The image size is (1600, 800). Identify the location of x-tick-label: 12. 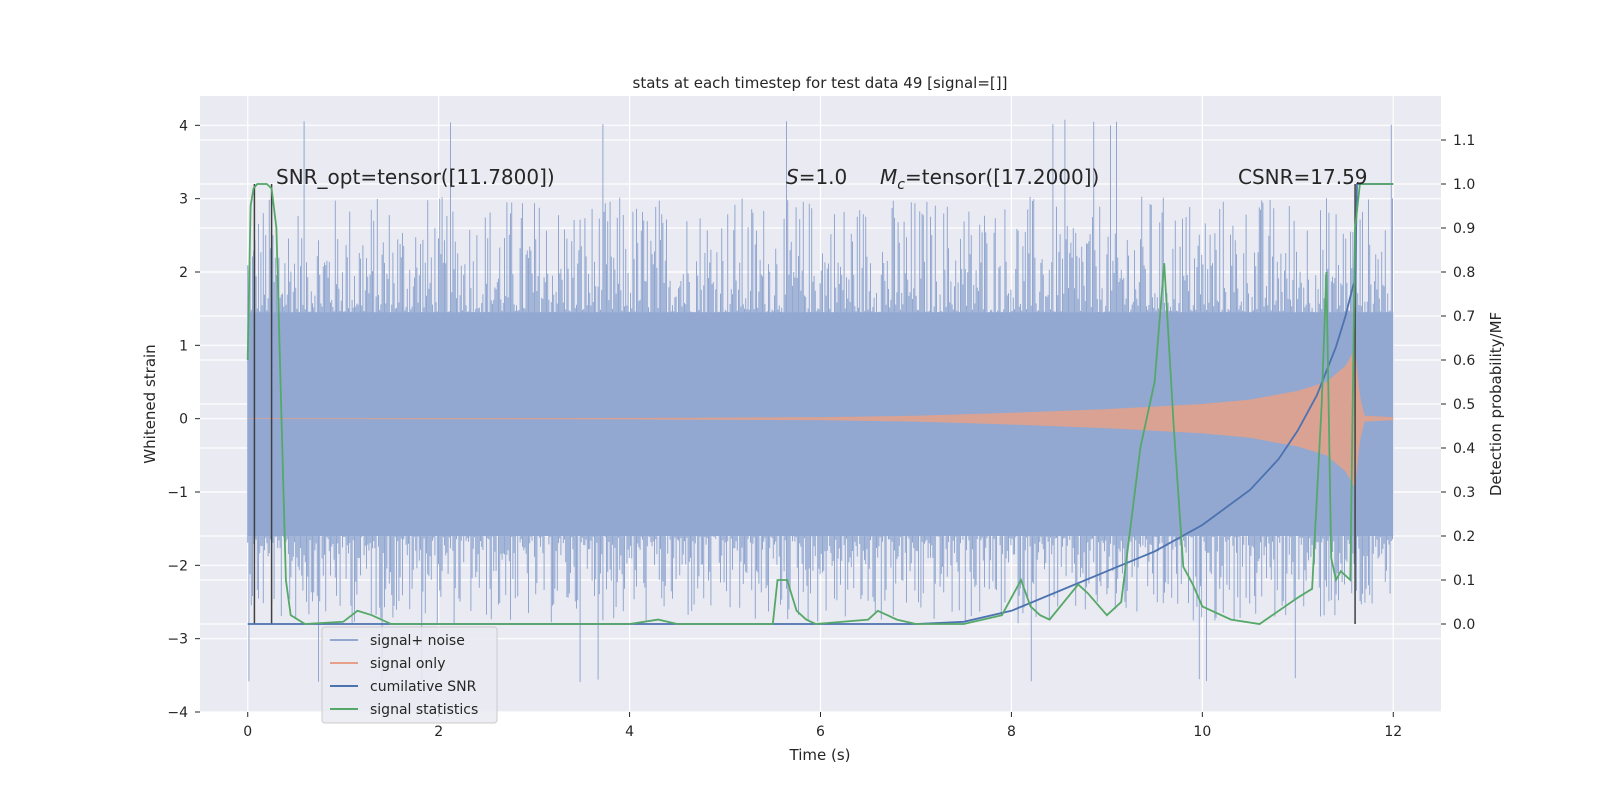
(1393, 732).